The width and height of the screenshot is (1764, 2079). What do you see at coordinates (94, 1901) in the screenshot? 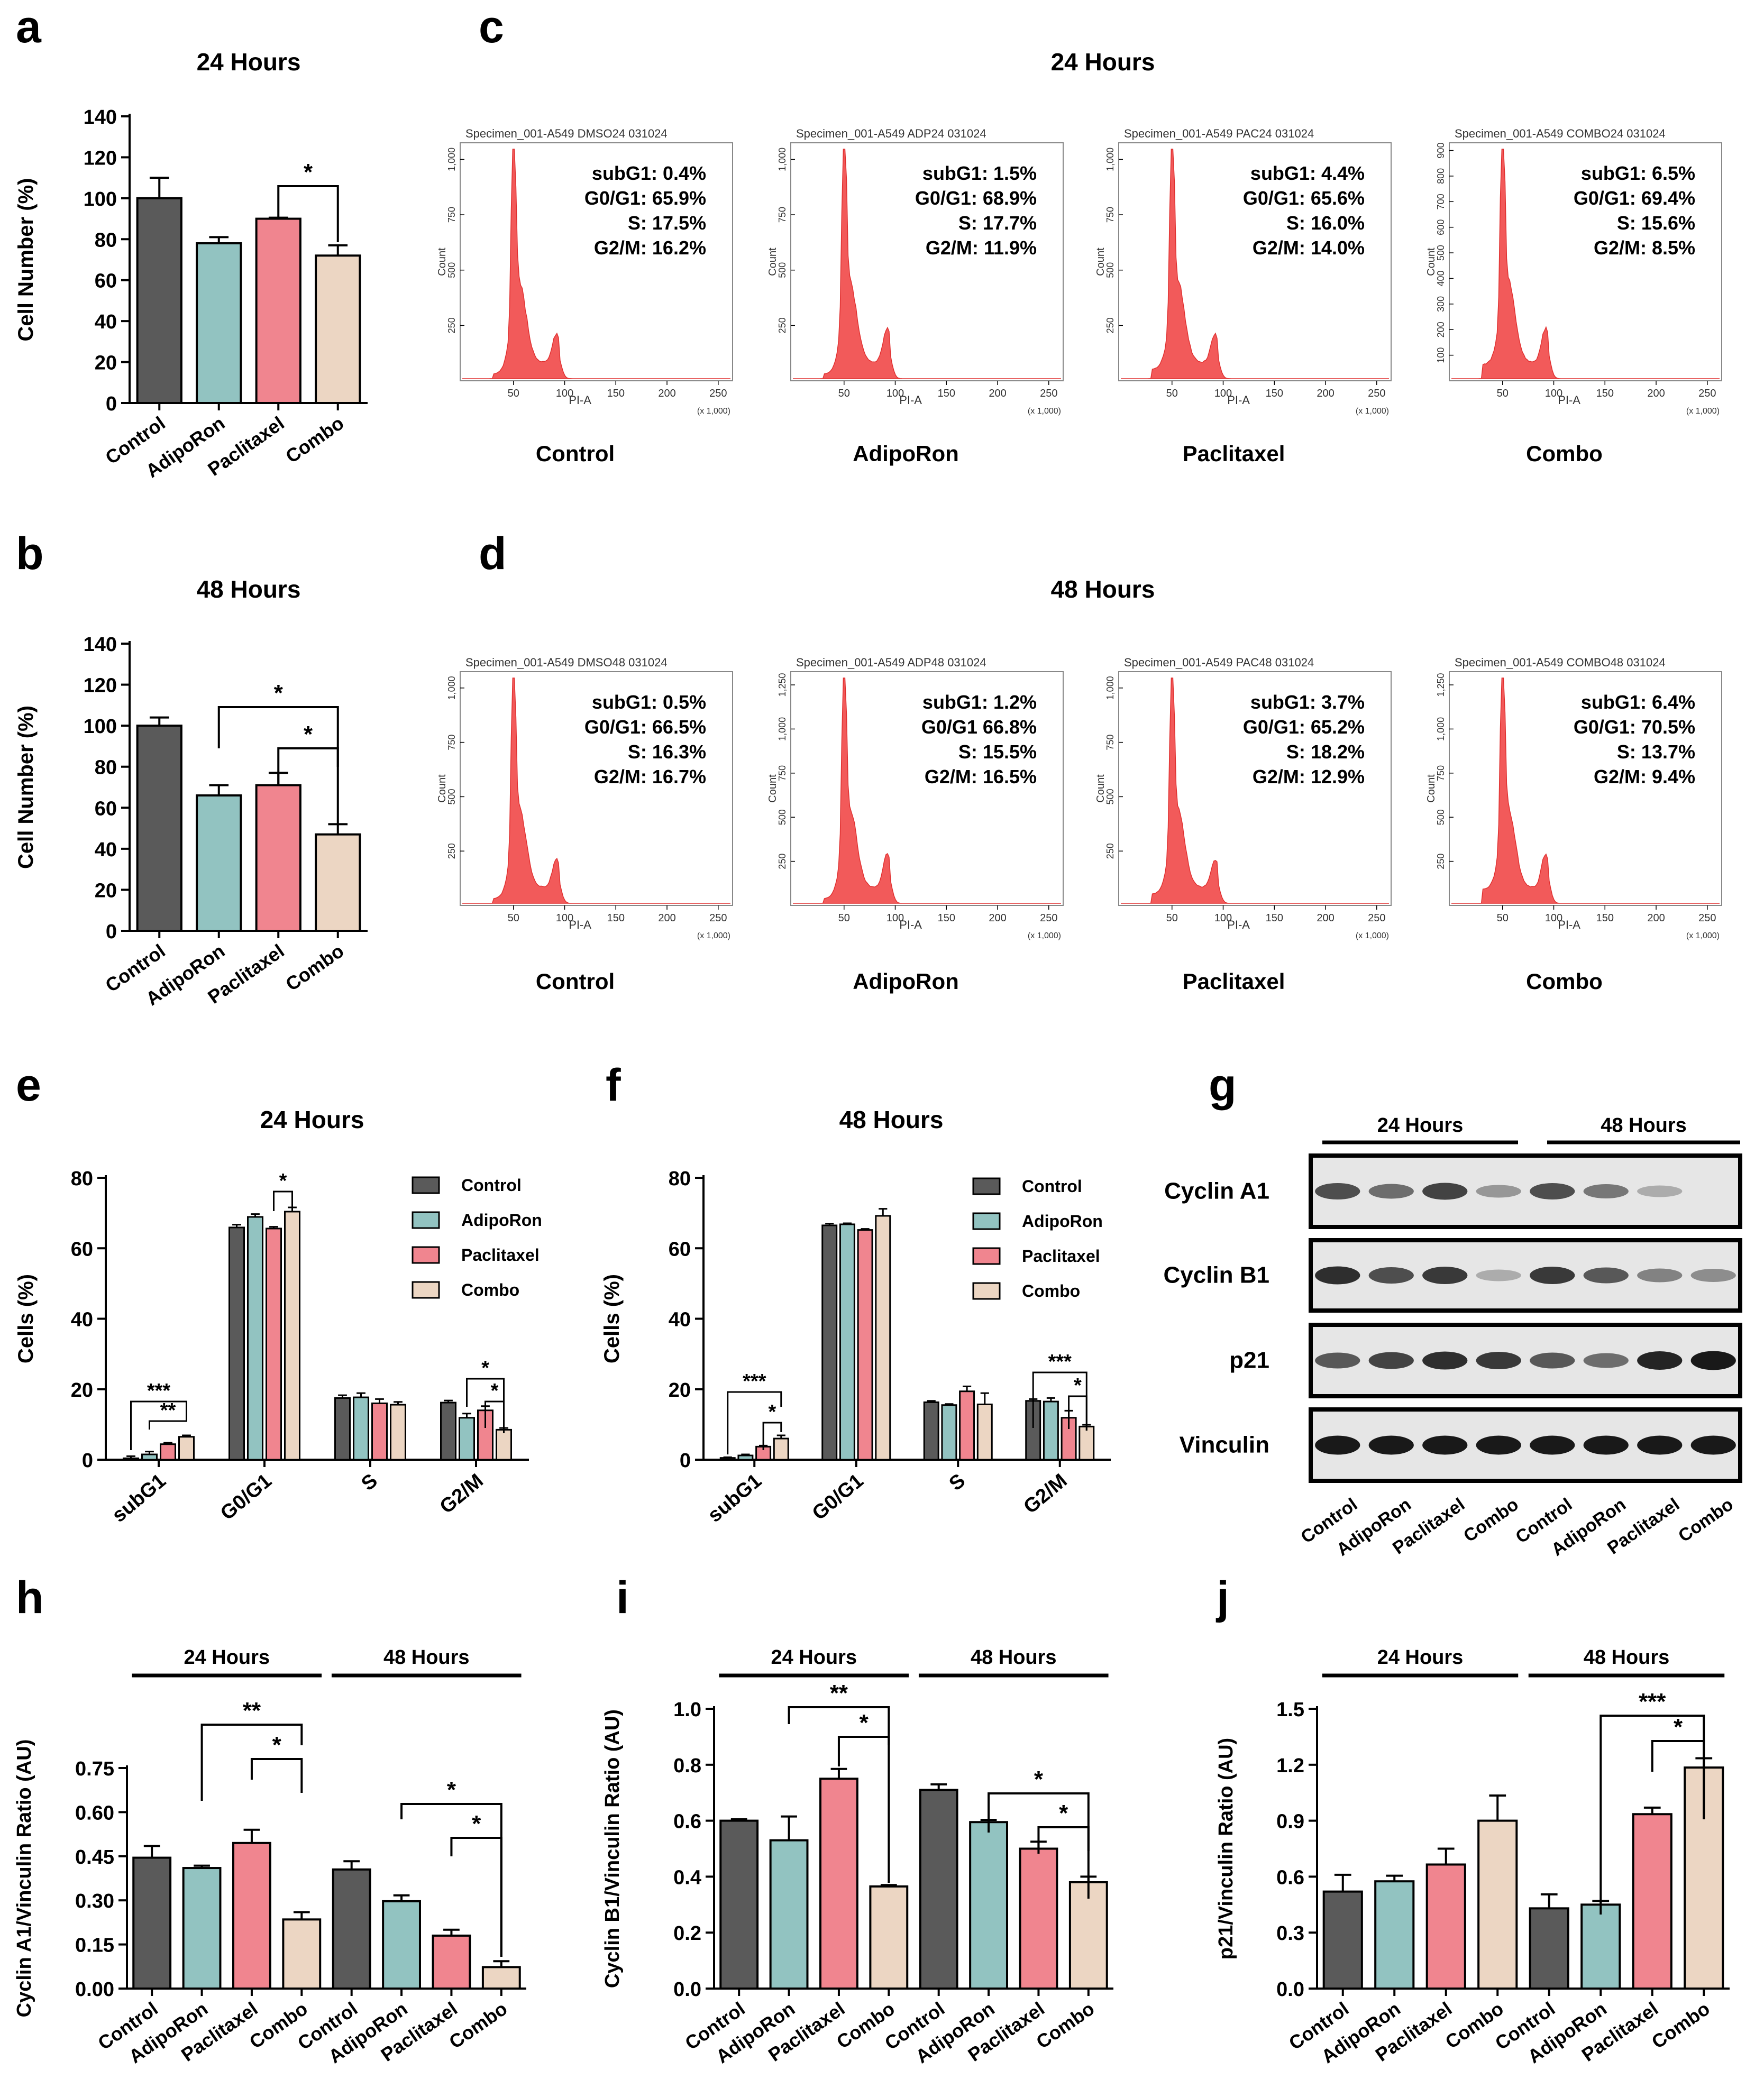
I see `y-tick-label-h: 0.30` at bounding box center [94, 1901].